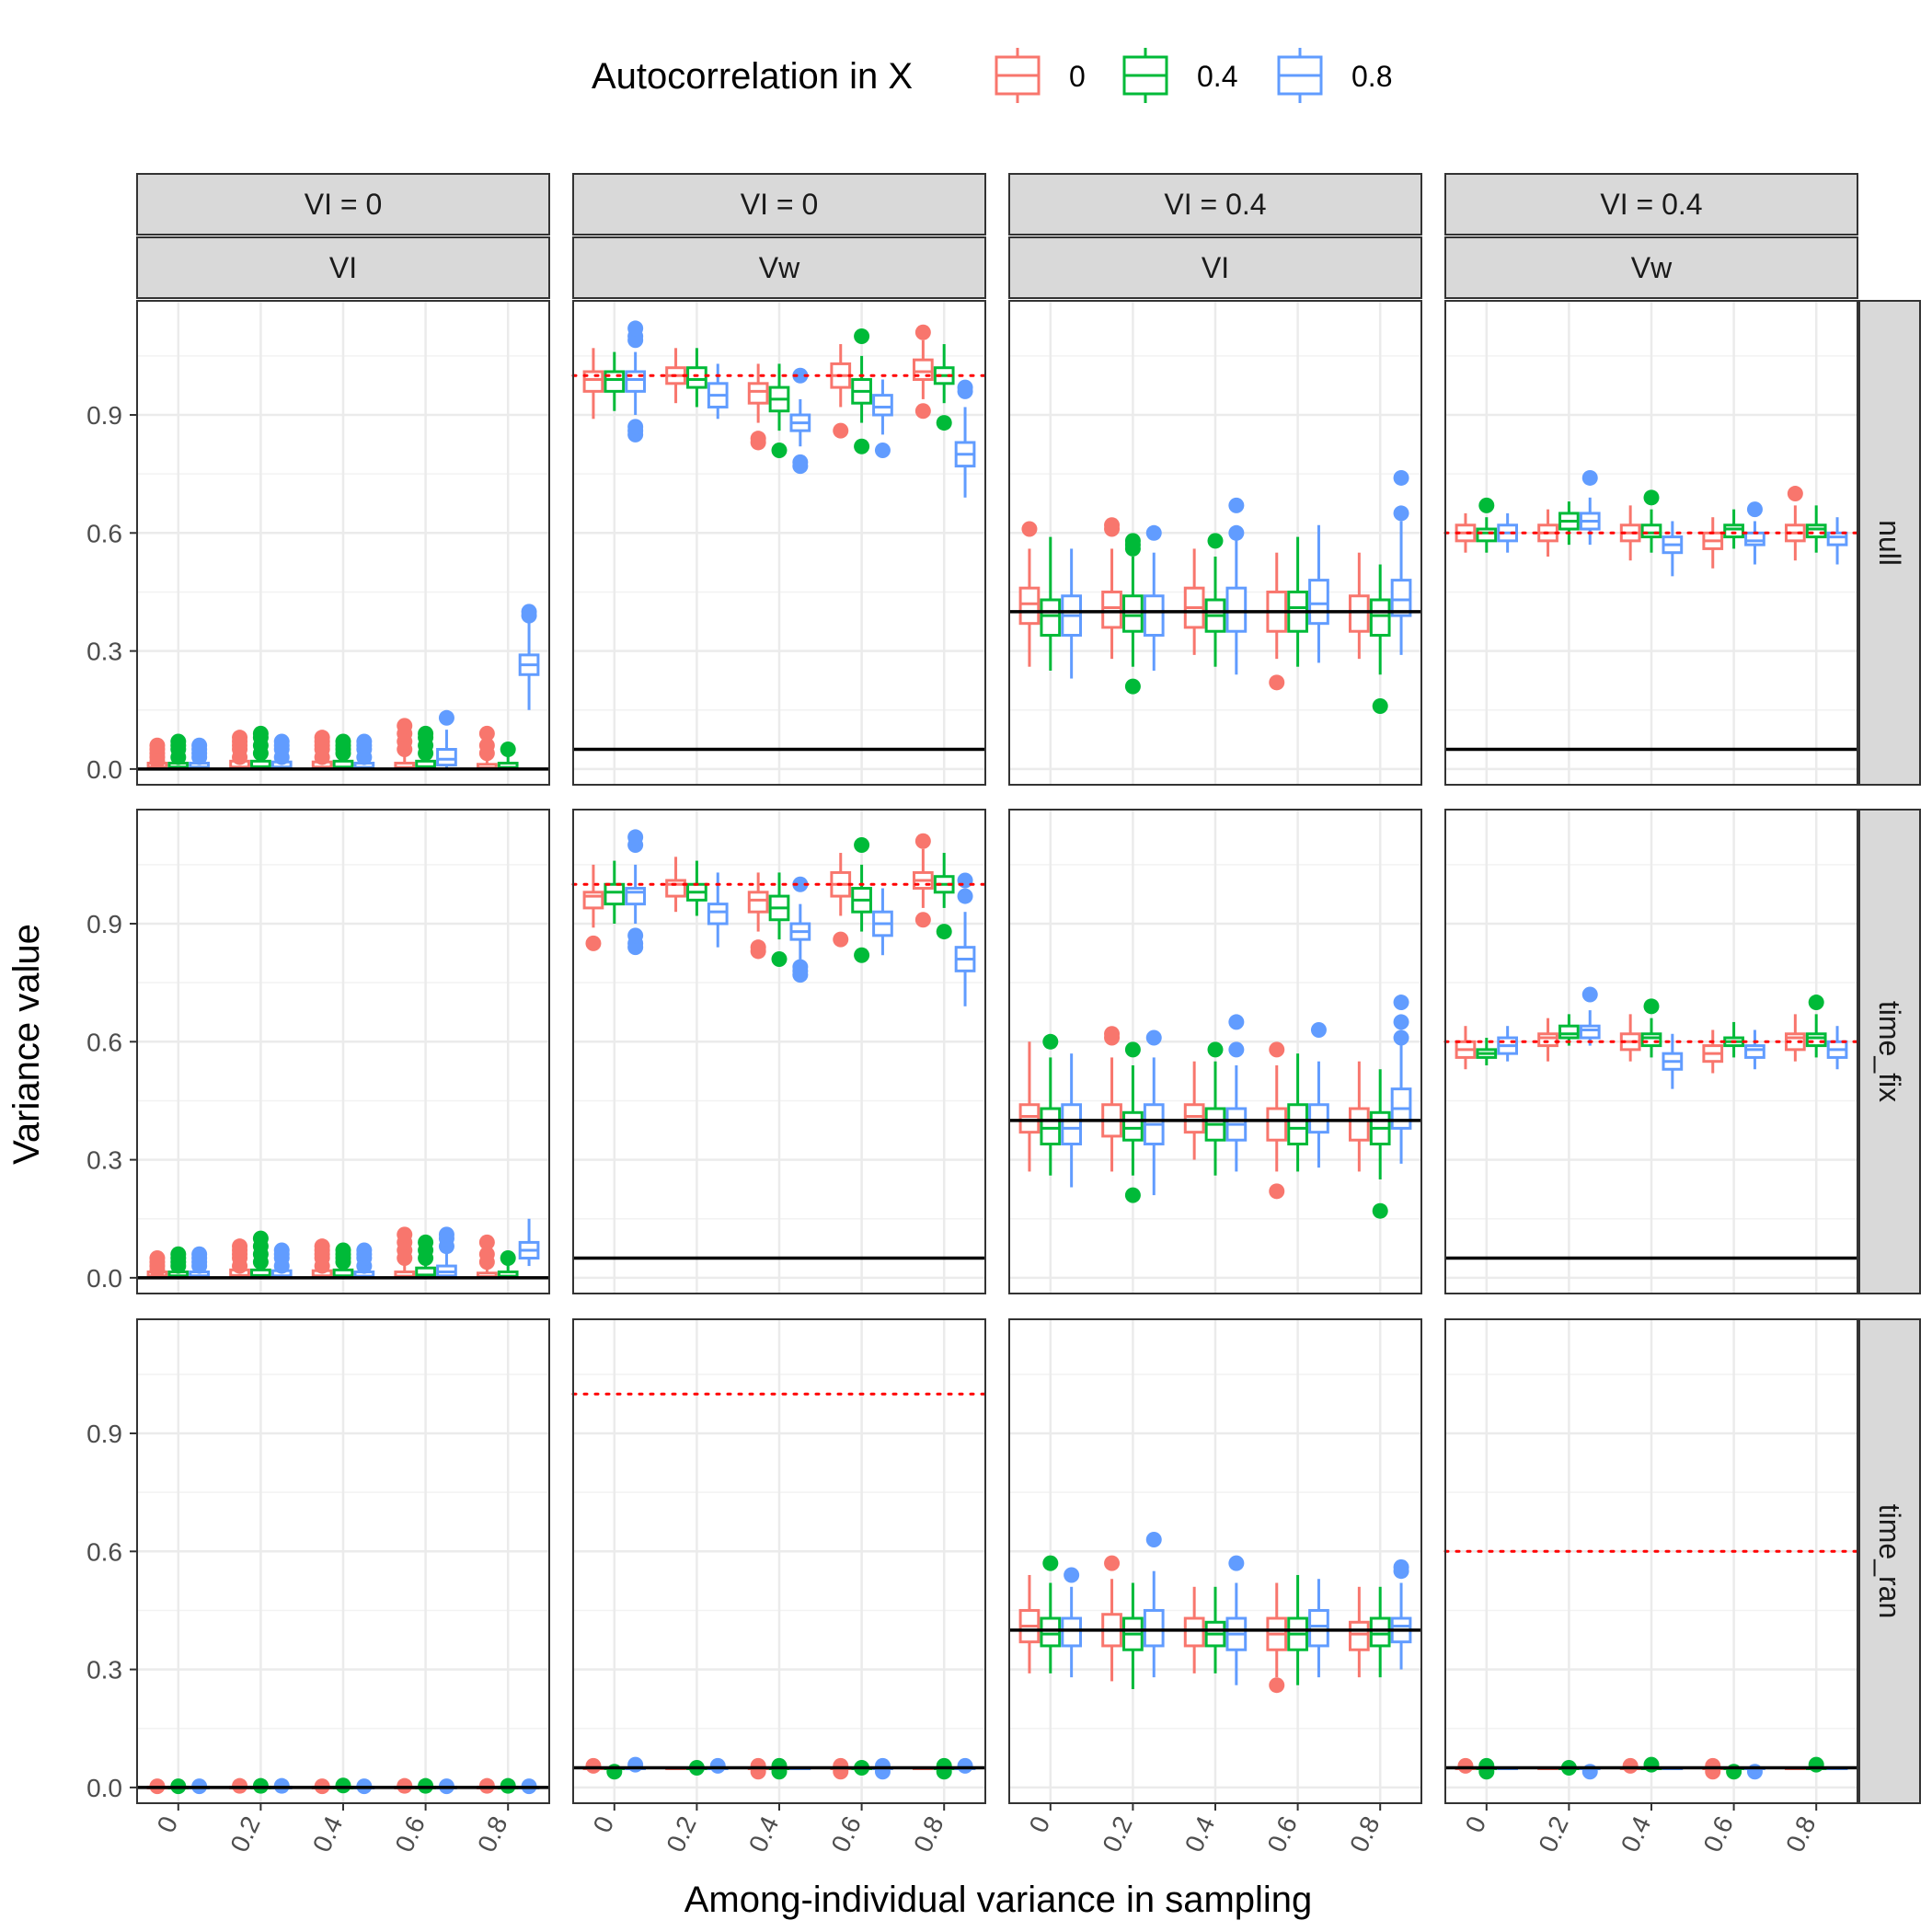 The height and width of the screenshot is (1932, 1932). Describe the element at coordinates (343, 752) in the screenshot. I see `box-0.4-2` at that location.